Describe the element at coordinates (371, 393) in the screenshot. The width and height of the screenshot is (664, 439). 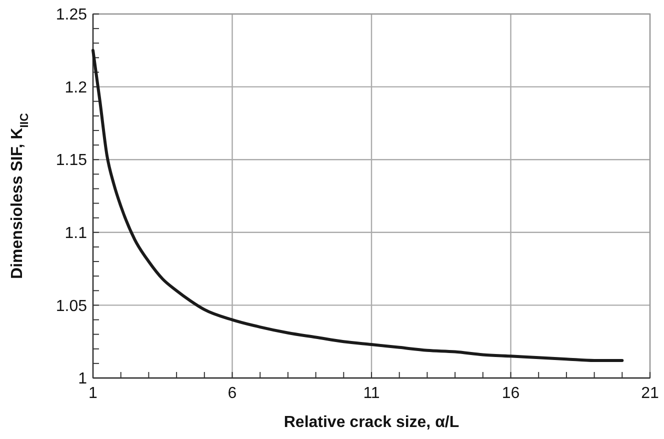
I see `x-tick-label: 11` at that location.